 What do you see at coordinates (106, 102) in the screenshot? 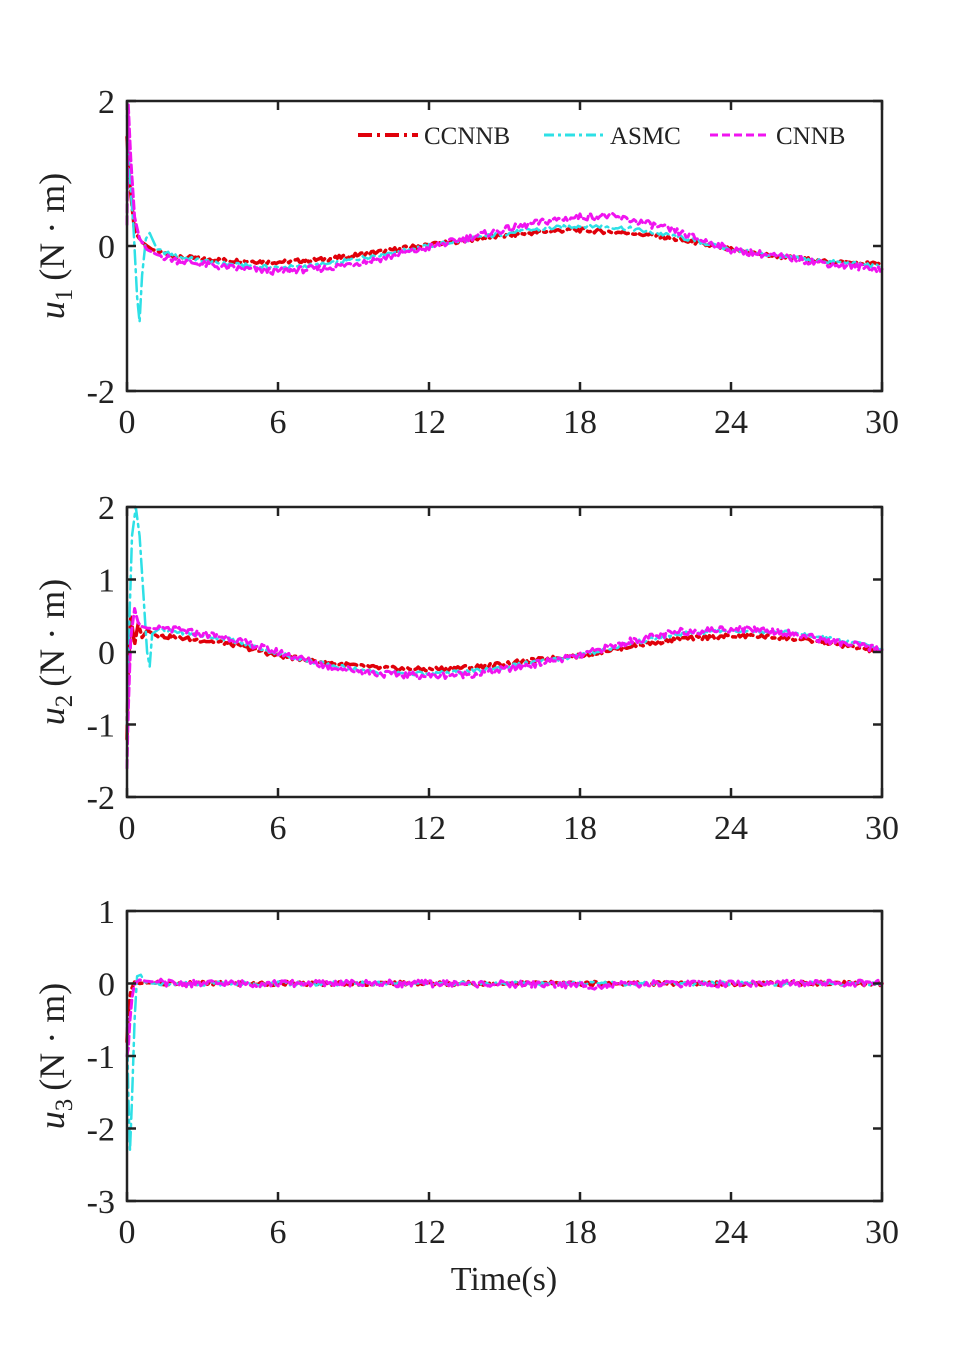
I see `panel-1-ytick-label: 2` at bounding box center [106, 102].